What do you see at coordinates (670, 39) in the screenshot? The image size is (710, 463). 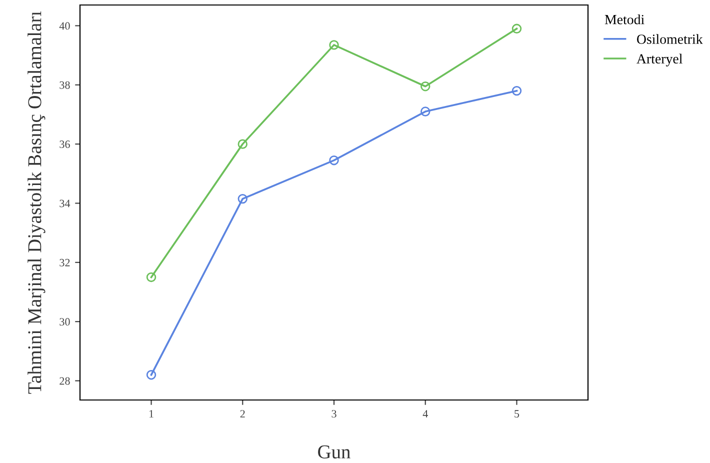 I see `legend-label: Osilometrik` at bounding box center [670, 39].